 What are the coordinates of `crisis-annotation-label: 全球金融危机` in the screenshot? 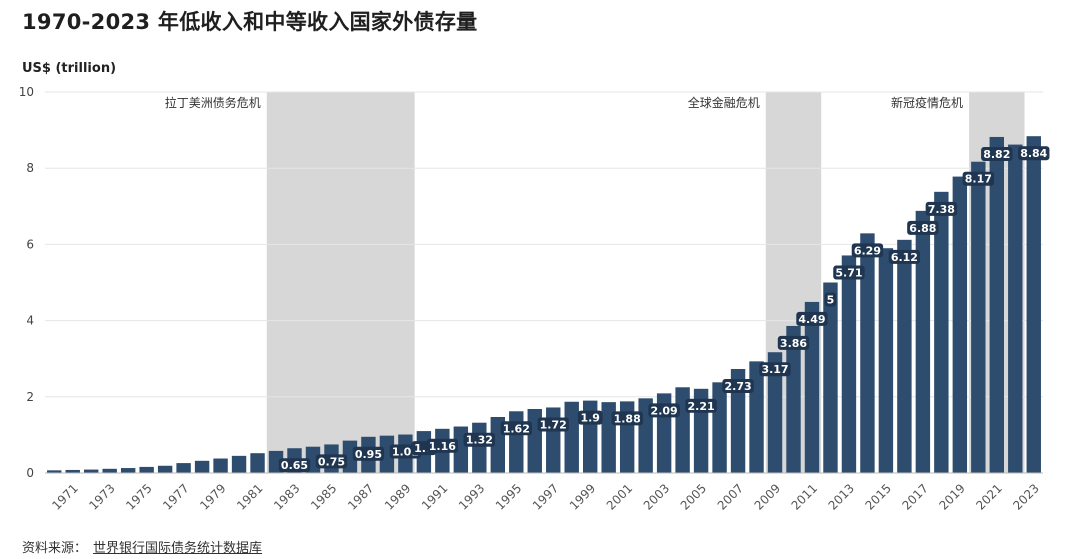 It's located at (724, 102).